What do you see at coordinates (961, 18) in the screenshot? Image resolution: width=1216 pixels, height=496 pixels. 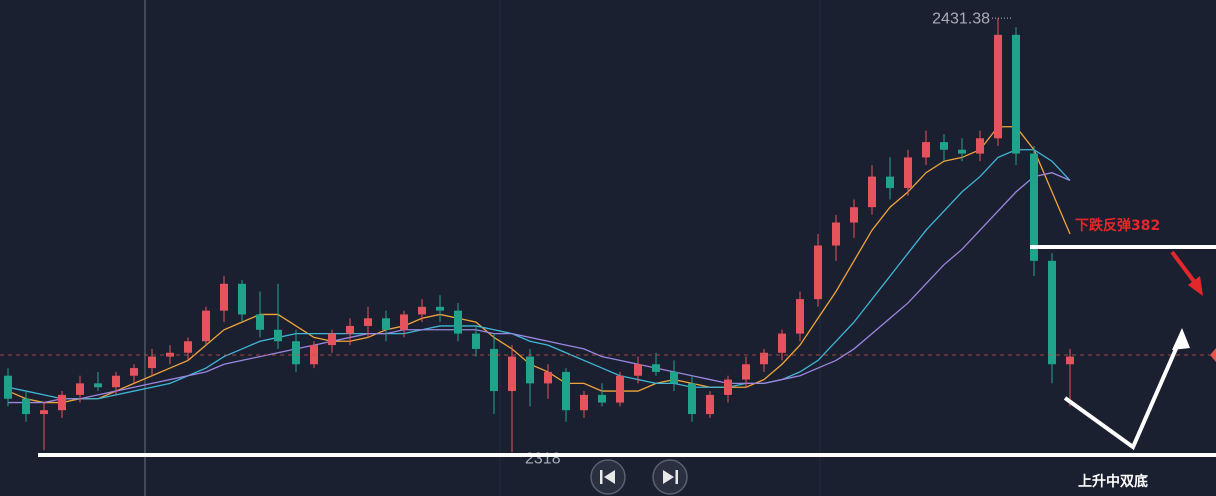 I see `high-label: 2431.38` at bounding box center [961, 18].